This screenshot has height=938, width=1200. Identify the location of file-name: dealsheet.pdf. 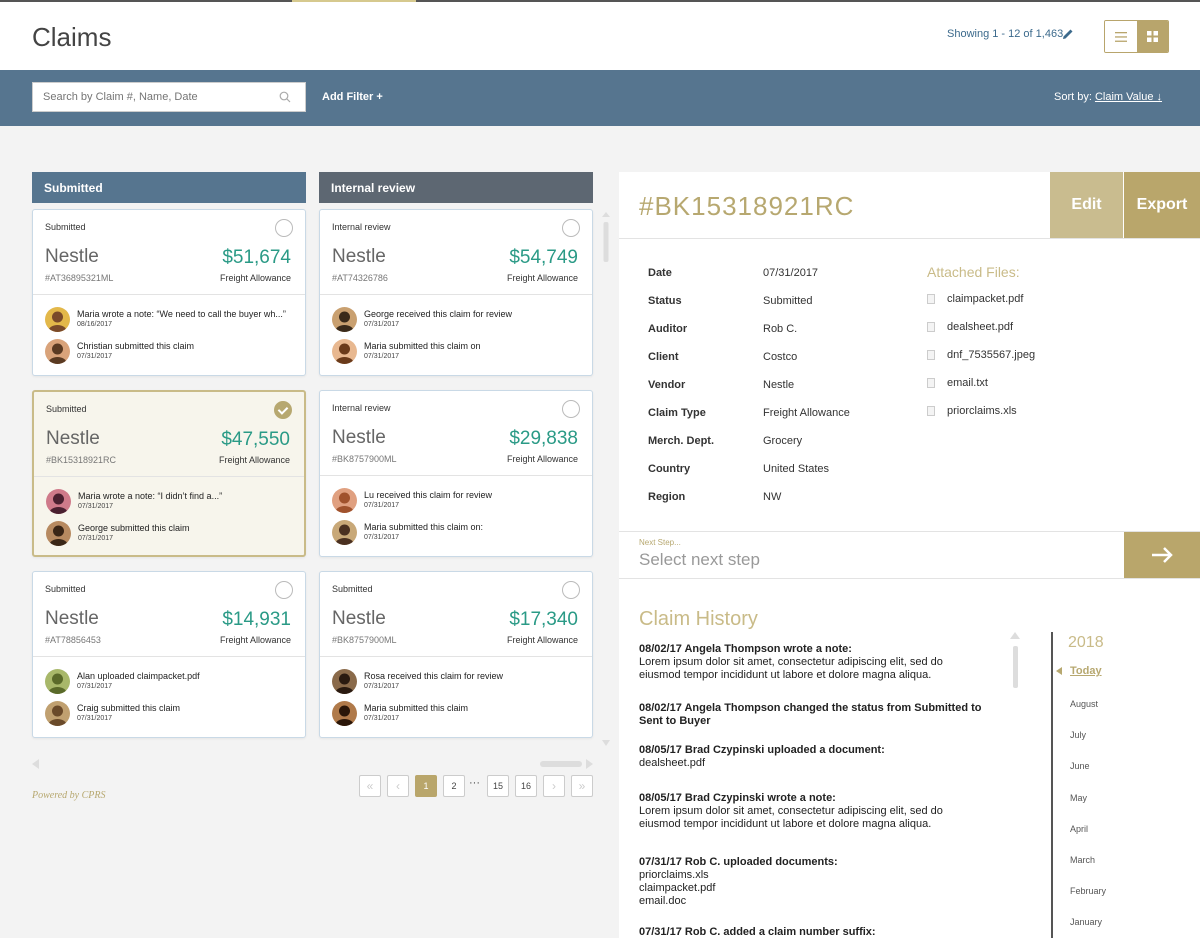
(980, 327).